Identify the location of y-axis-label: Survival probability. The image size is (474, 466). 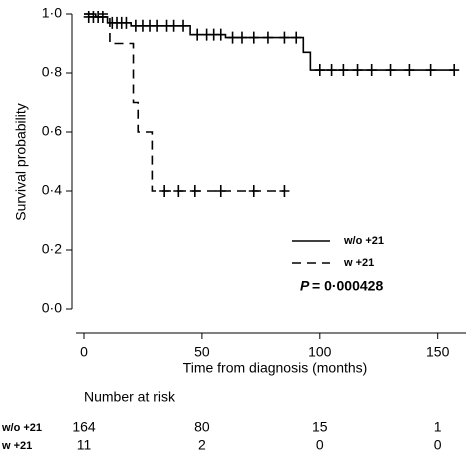
(21, 162).